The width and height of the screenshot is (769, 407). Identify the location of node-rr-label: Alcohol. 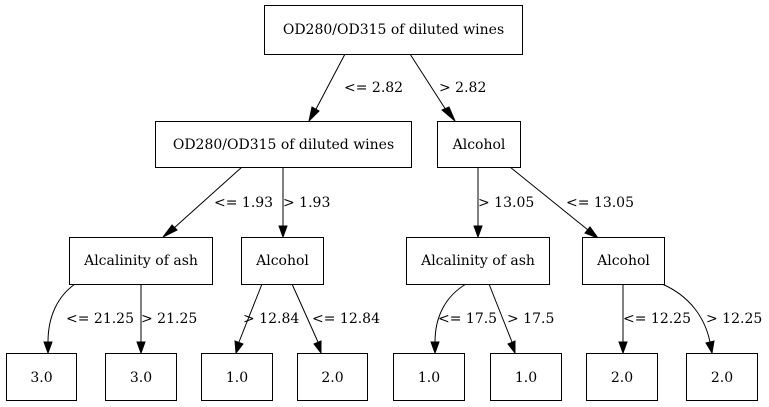
(623, 261).